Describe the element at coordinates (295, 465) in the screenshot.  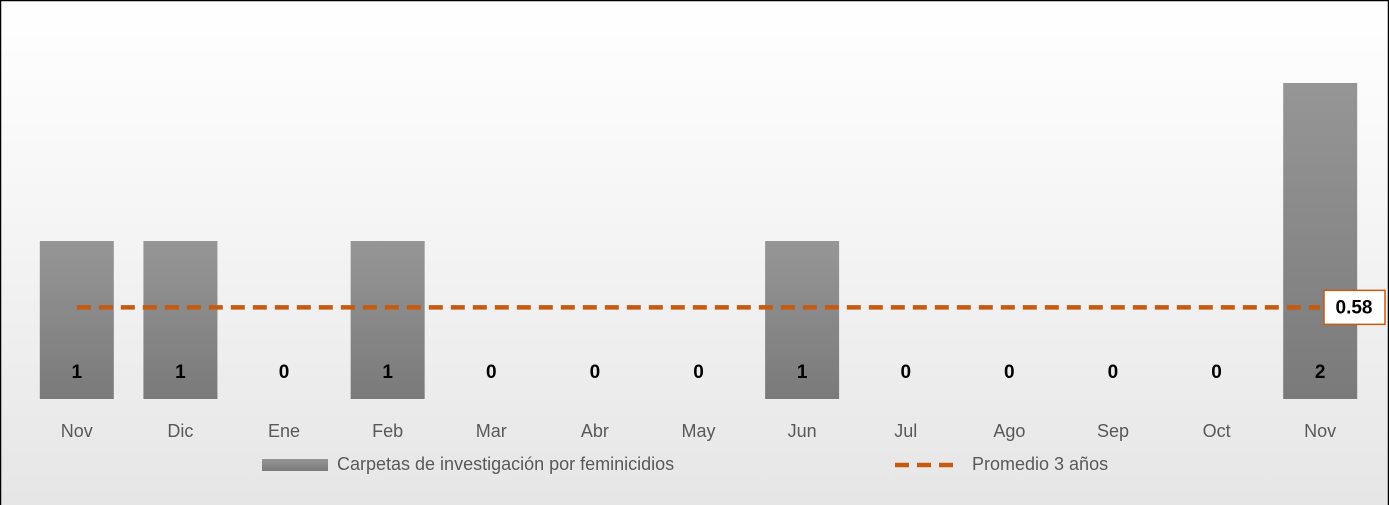
I see `legend-swatch` at that location.